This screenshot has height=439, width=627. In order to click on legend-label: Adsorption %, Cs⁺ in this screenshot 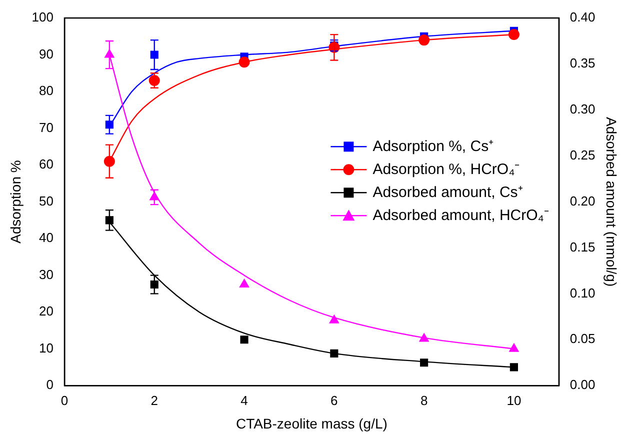, I will do `click(433, 146)`.